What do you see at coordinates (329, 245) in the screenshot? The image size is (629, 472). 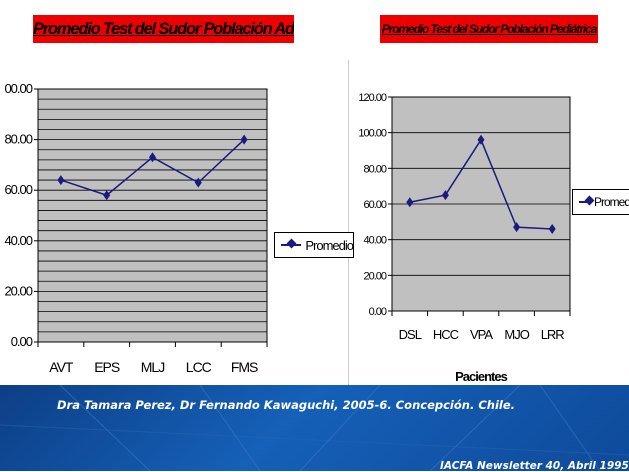 I see `legend-label-adults: Promedio` at bounding box center [329, 245].